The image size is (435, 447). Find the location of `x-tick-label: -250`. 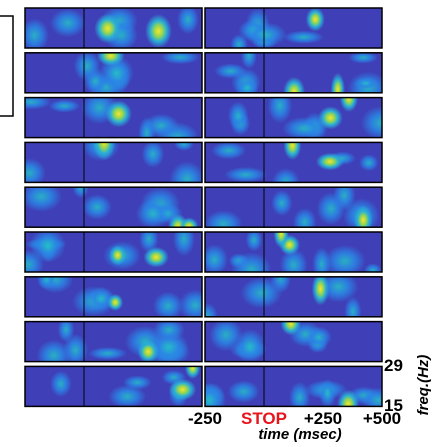

x-tick-label: -250 is located at coordinates (205, 418).